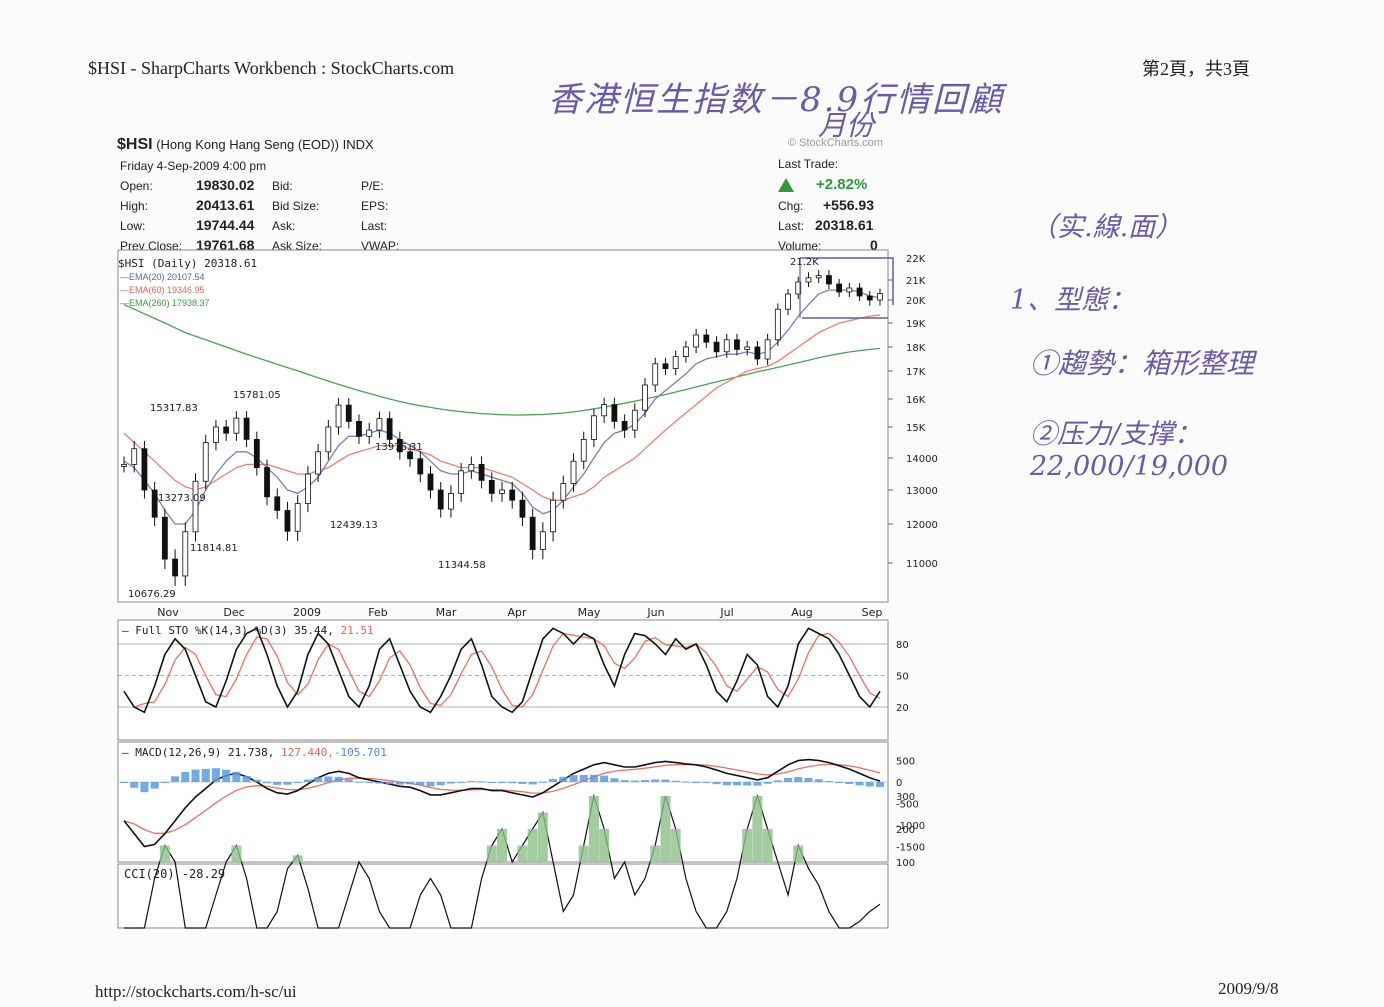  I want to click on sto-d-value: 21.51, so click(357, 630).